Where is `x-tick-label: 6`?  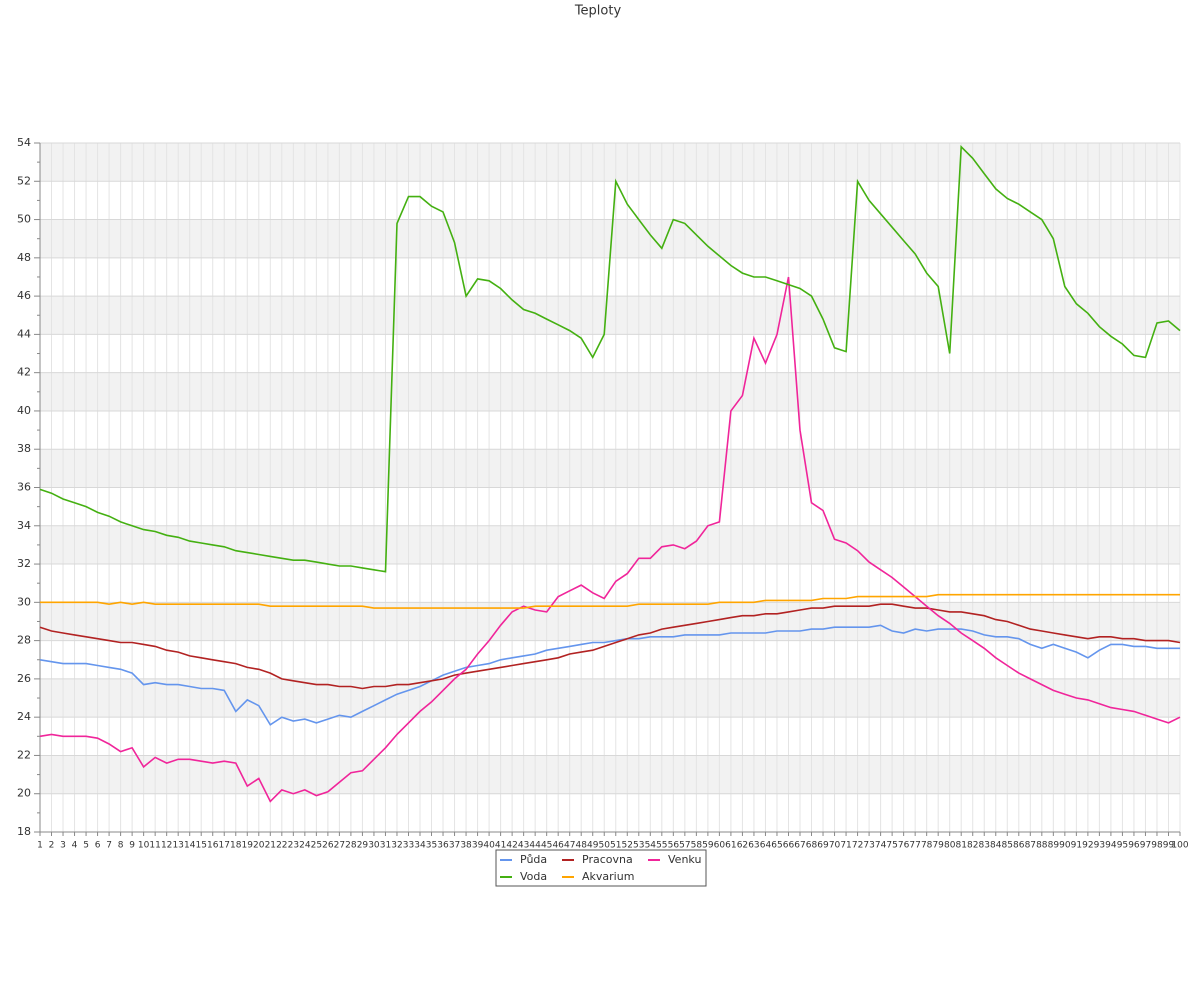 x-tick-label: 6 is located at coordinates (98, 846).